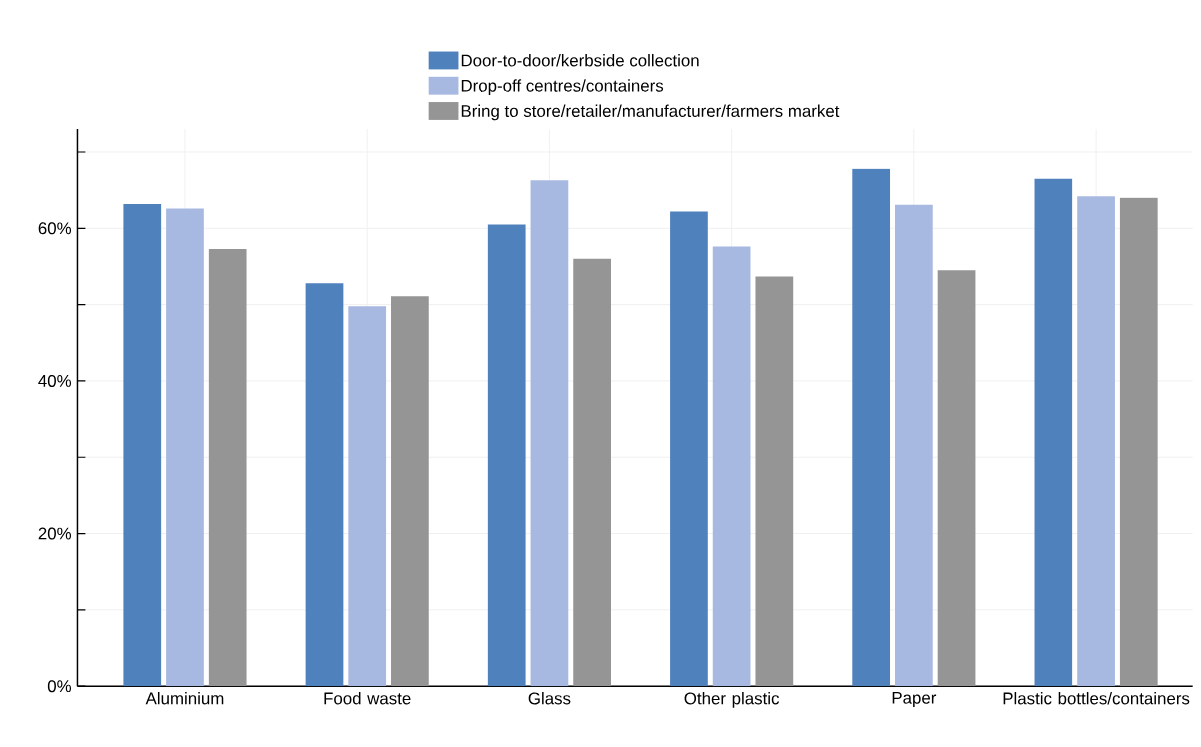  I want to click on x-tick-label: Other plastic, so click(732, 700).